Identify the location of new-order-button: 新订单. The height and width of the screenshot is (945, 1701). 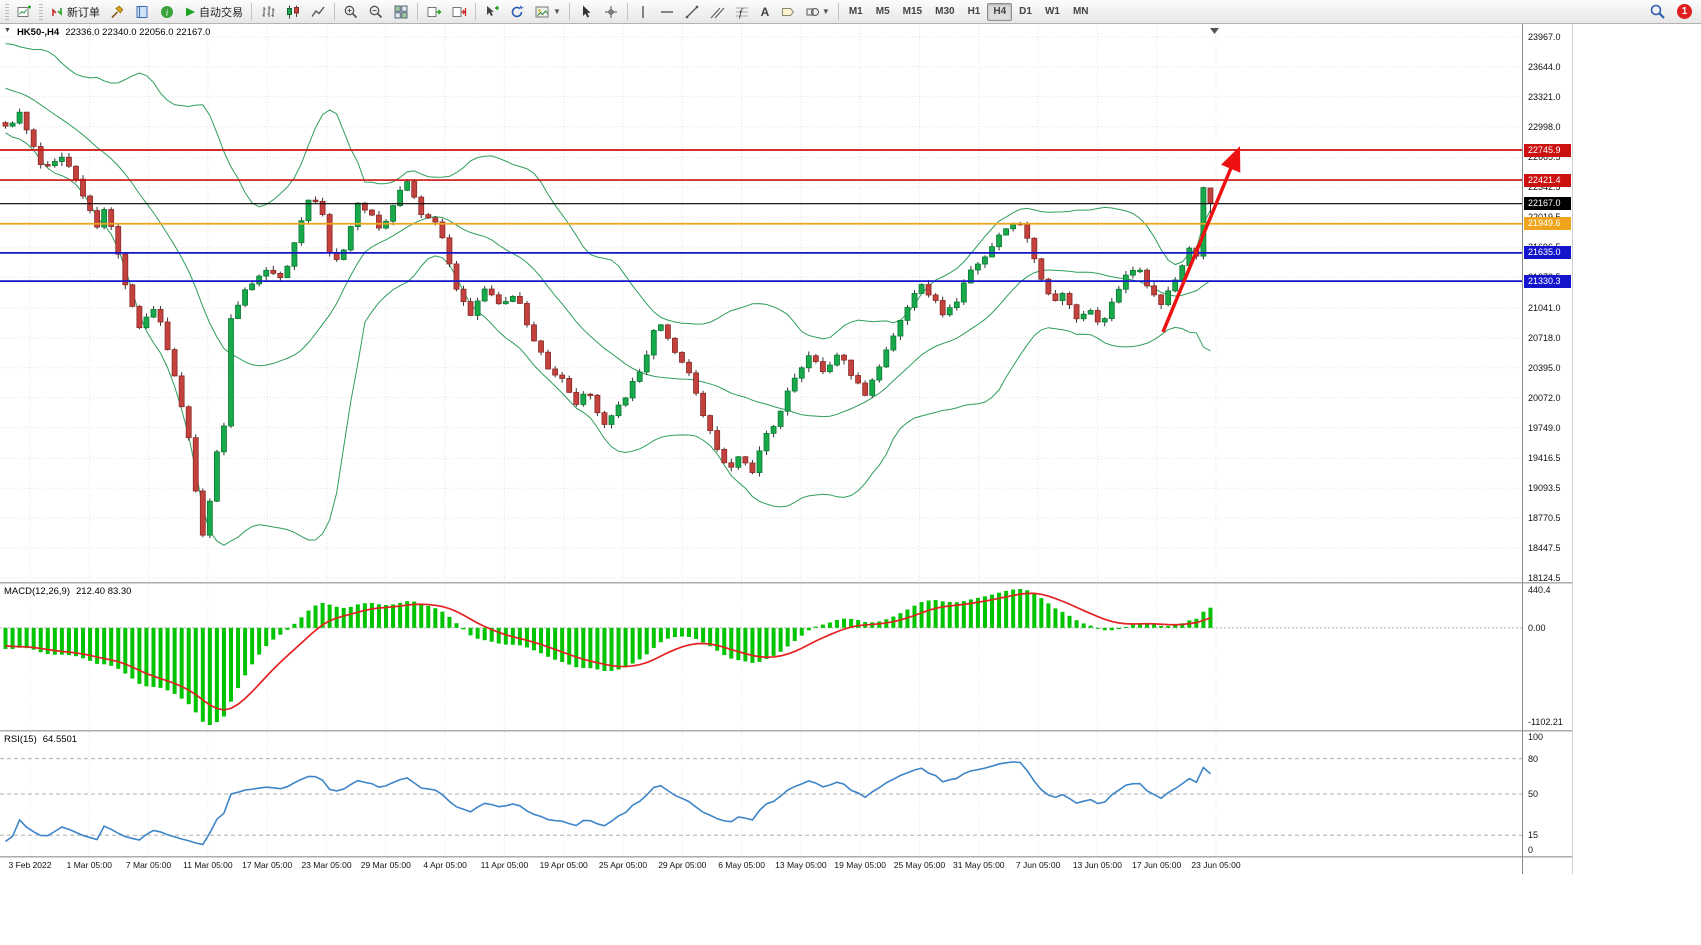
(75, 12).